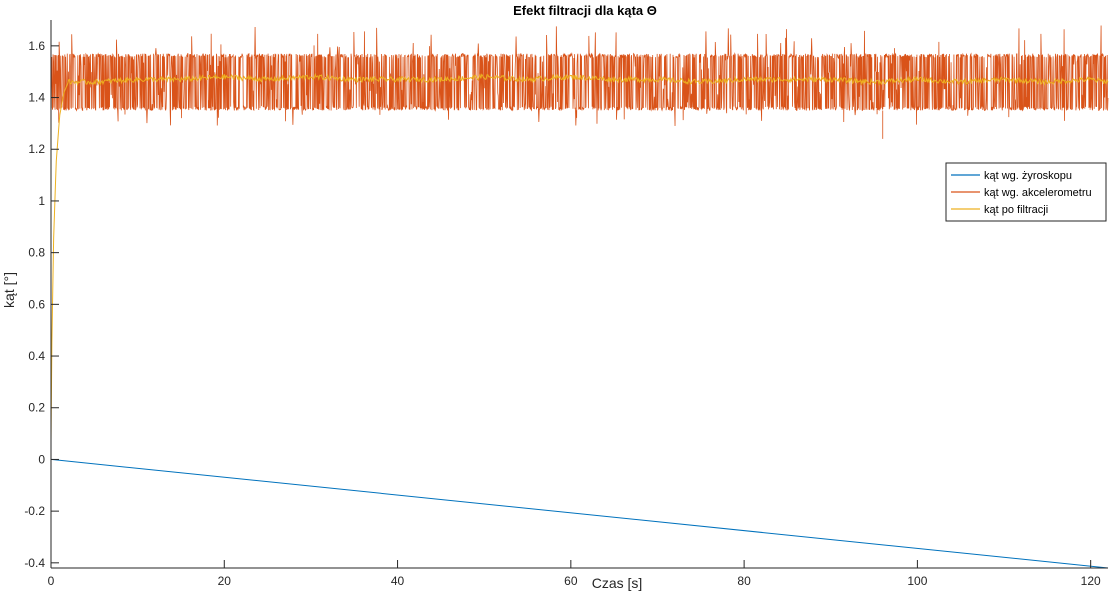 The image size is (1114, 606). Describe the element at coordinates (1016, 210) in the screenshot. I see `legend-label: kąt po filtracji` at that location.